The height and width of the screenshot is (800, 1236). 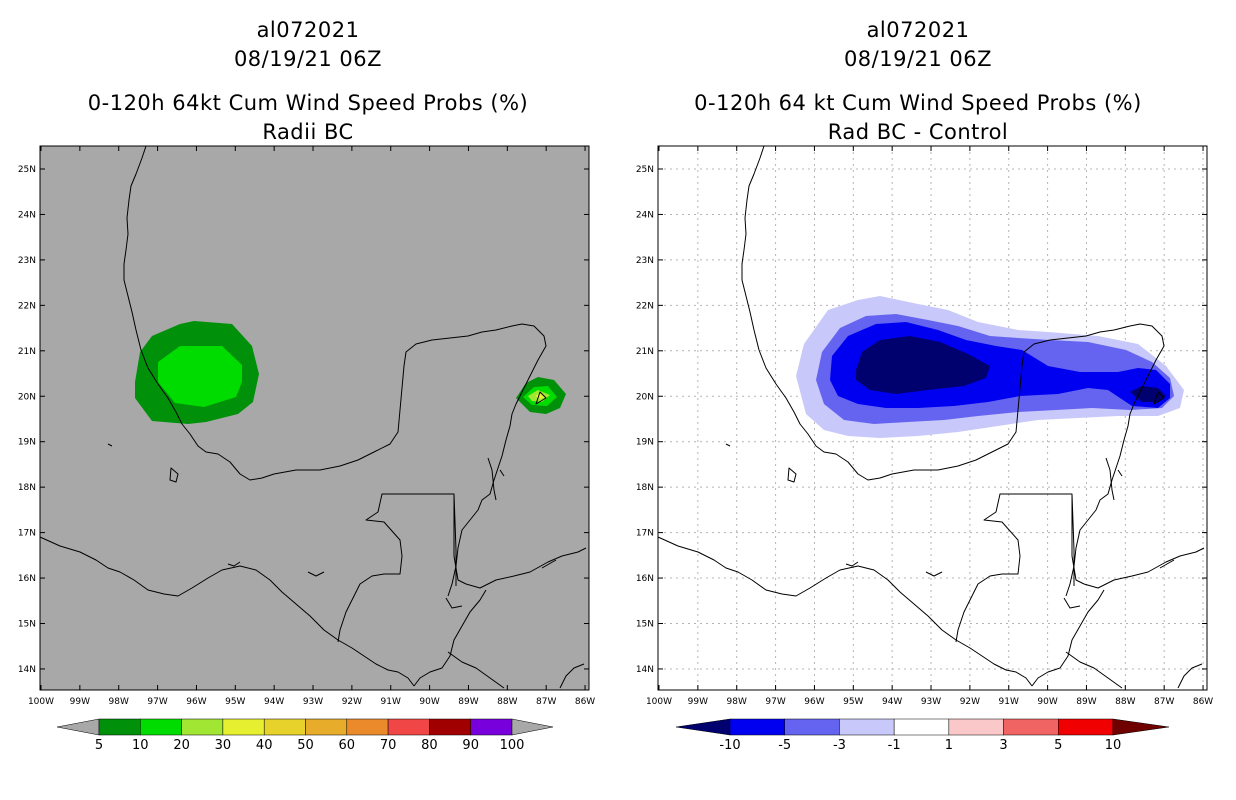 I want to click on lat-tick-label: 18N, so click(x=27, y=488).